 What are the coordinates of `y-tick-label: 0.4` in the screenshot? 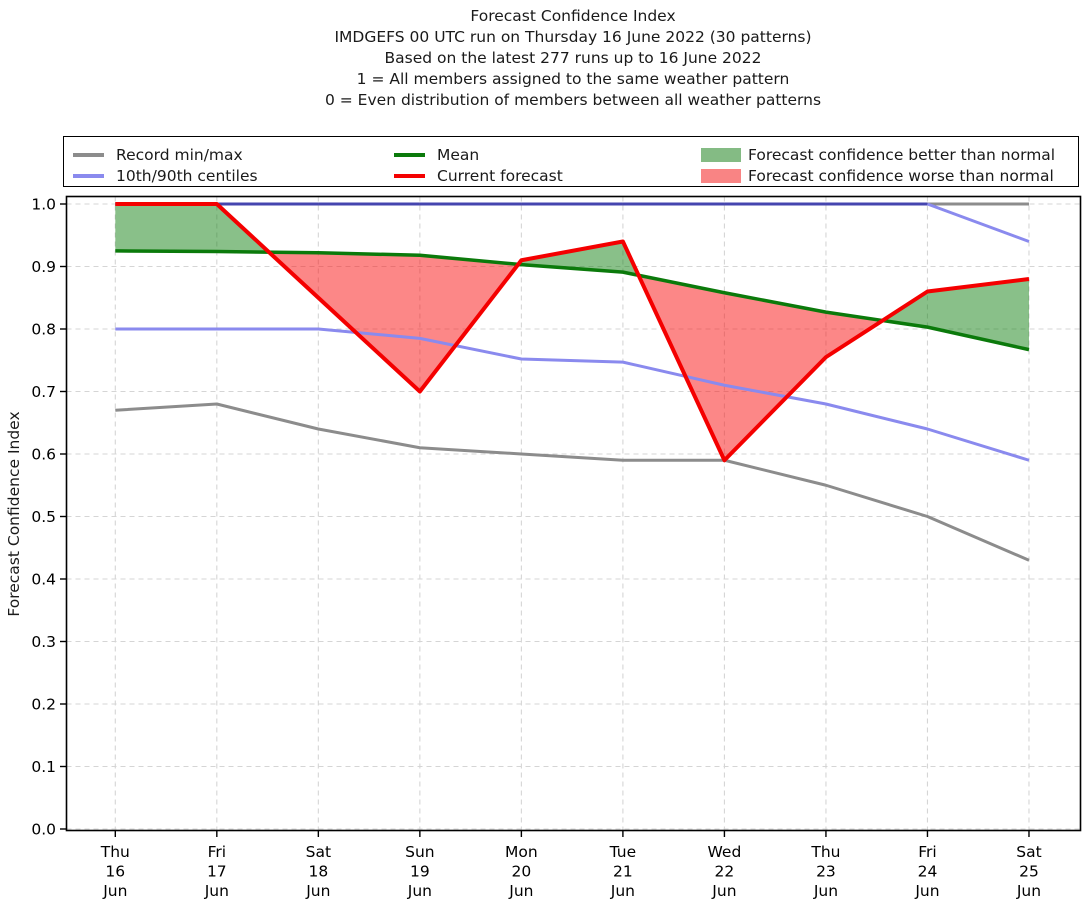 It's located at (43, 580).